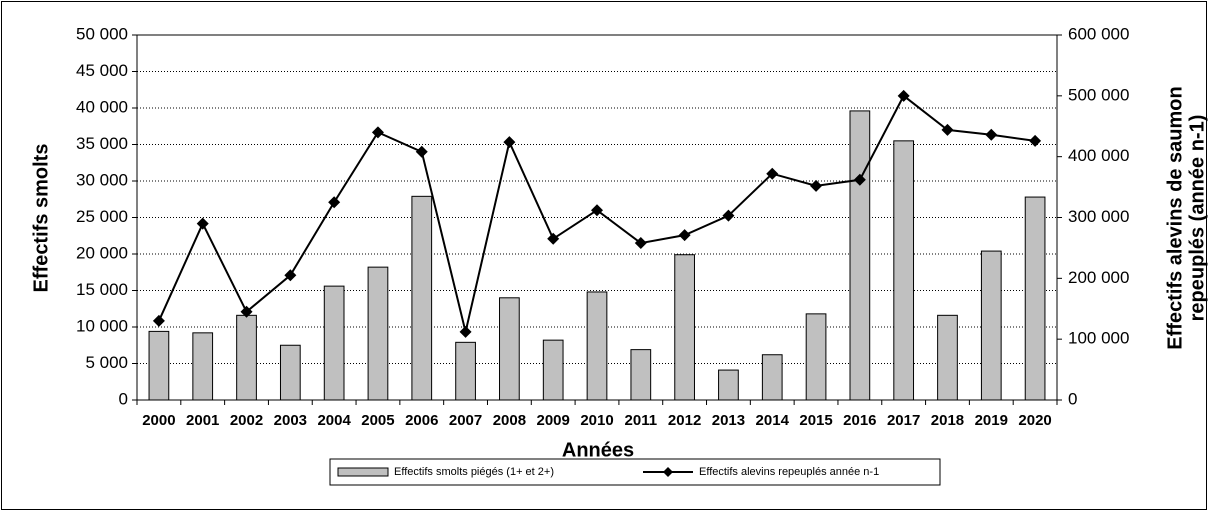 This screenshot has width=1209, height=512. What do you see at coordinates (1098, 216) in the screenshot?
I see `y2-tick-label: 300 000` at bounding box center [1098, 216].